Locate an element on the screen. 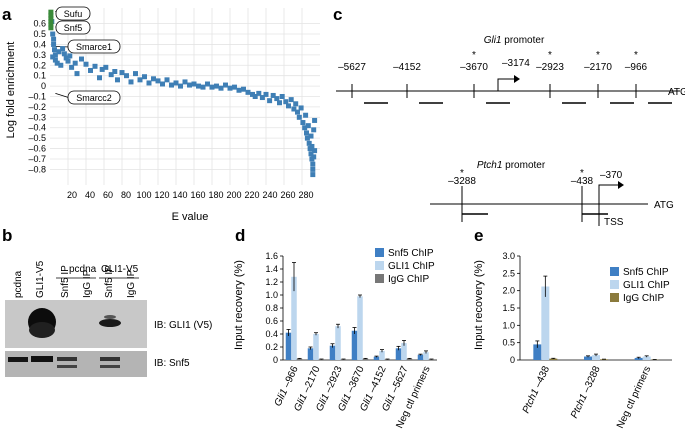  panel-d-label: d is located at coordinates (240, 235).